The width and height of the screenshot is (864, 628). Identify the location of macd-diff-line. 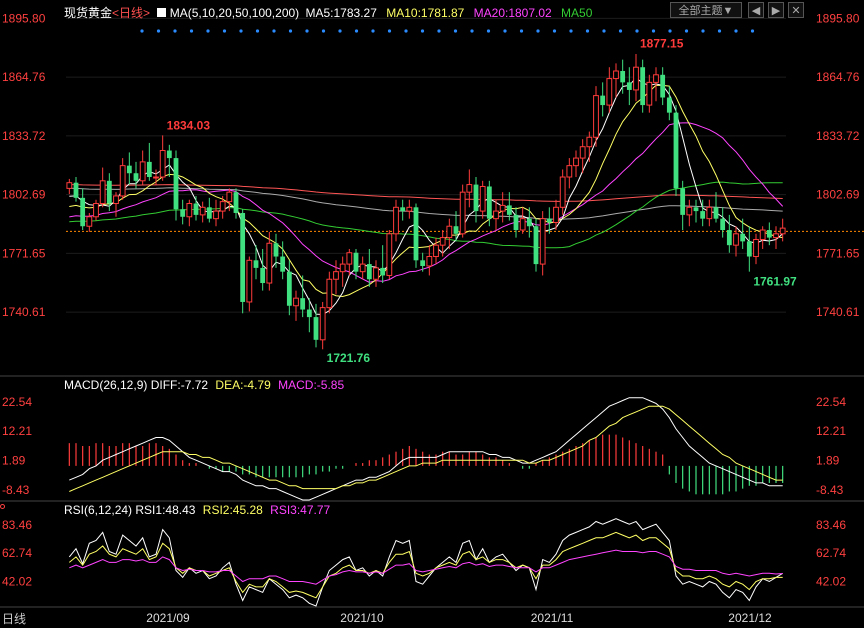
(426, 449).